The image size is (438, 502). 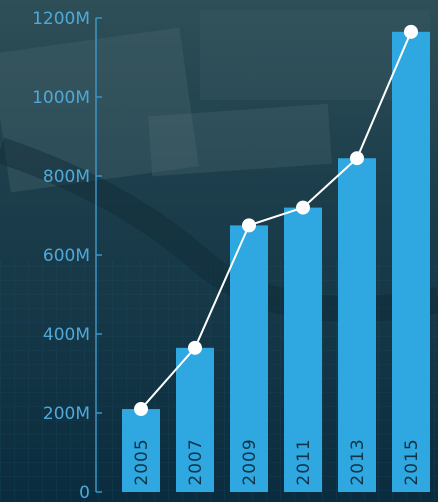 What do you see at coordinates (303, 349) in the screenshot?
I see `bar-2011` at bounding box center [303, 349].